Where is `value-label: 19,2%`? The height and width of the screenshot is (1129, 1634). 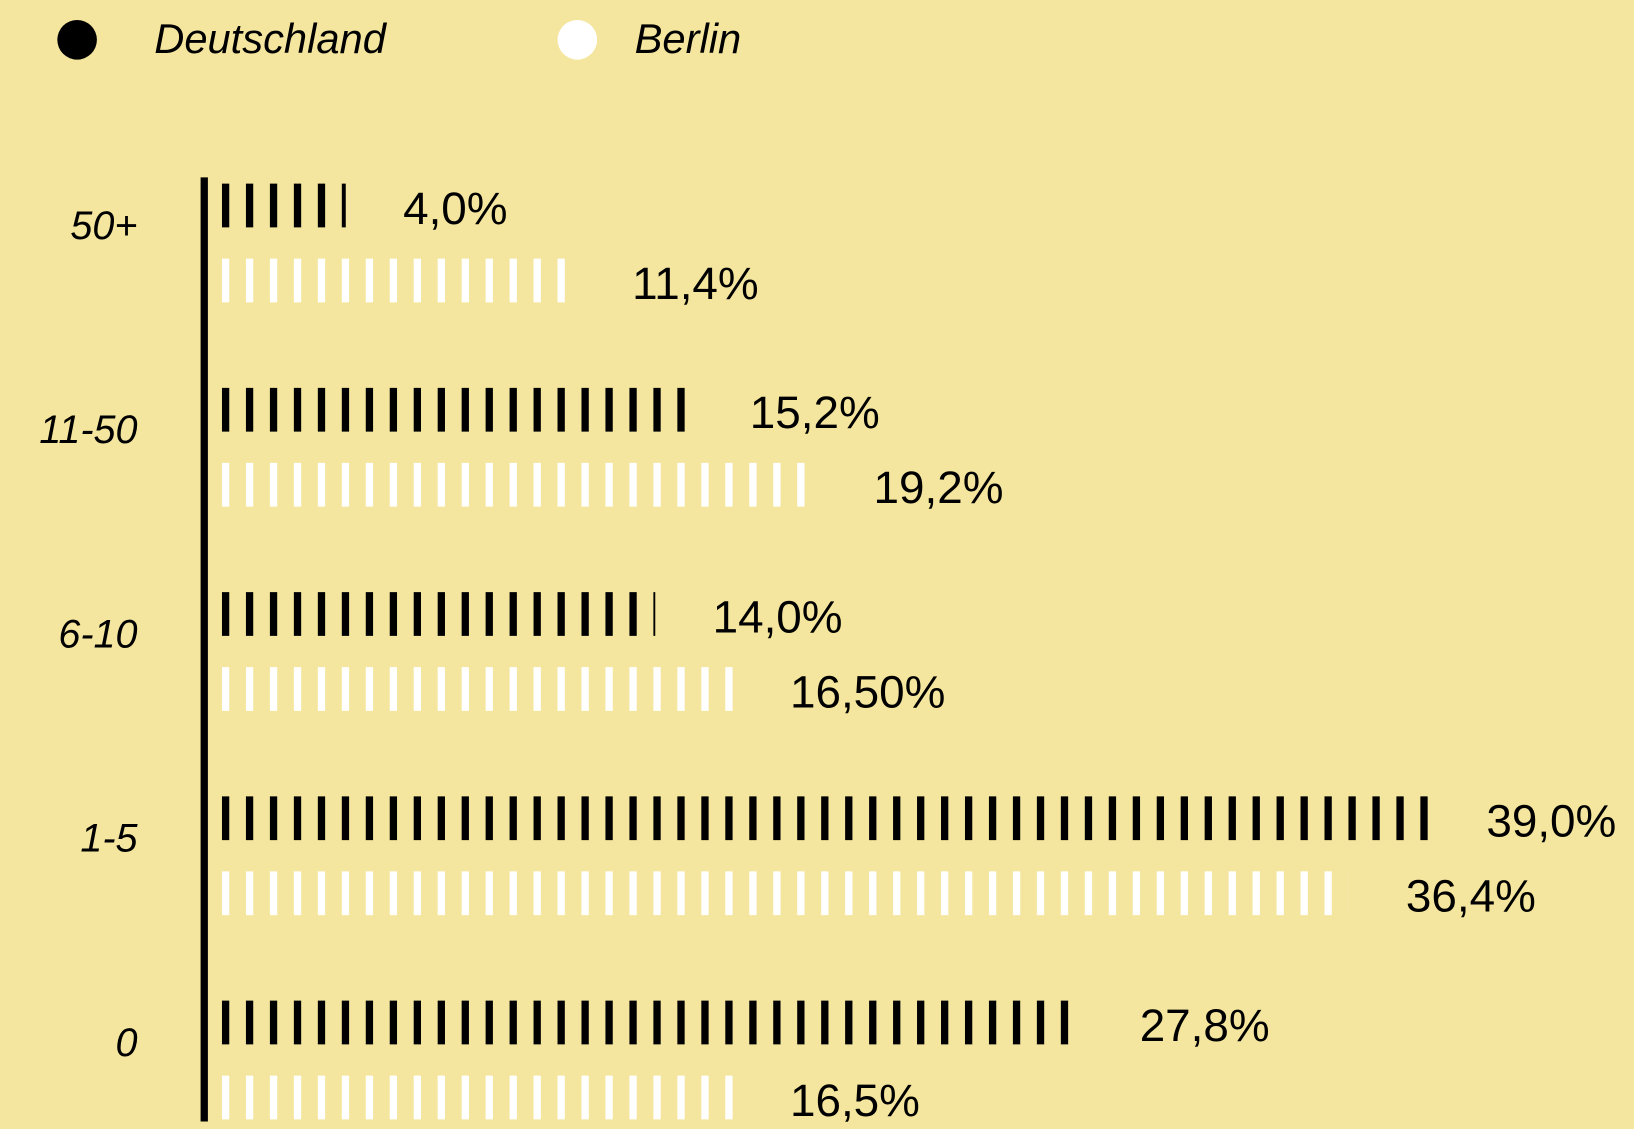 value-label: 19,2% is located at coordinates (939, 487).